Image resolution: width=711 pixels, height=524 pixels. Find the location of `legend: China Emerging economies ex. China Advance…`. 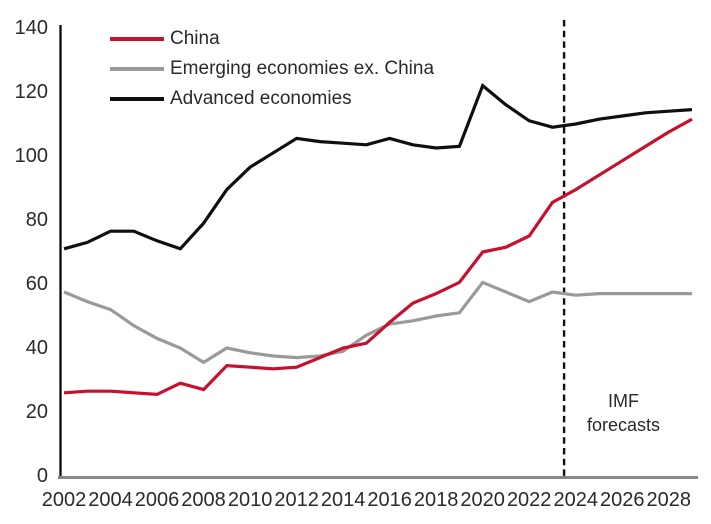

legend: China Emerging economies ex. China Advance… is located at coordinates (272, 69).